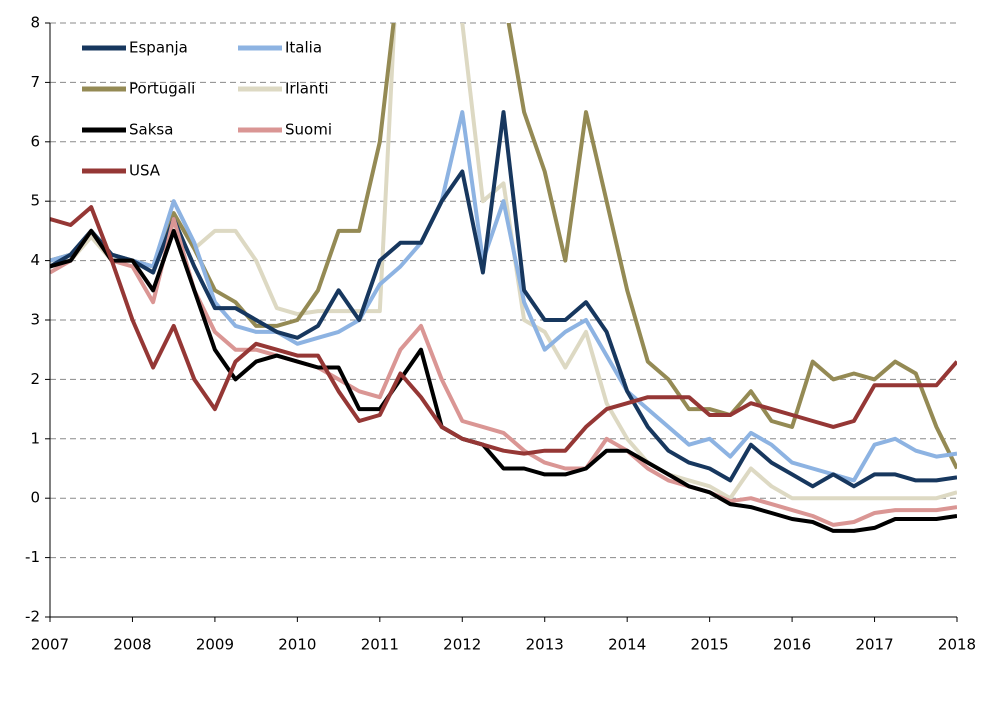  Describe the element at coordinates (215, 645) in the screenshot. I see `x-tick-label: 2009` at that location.